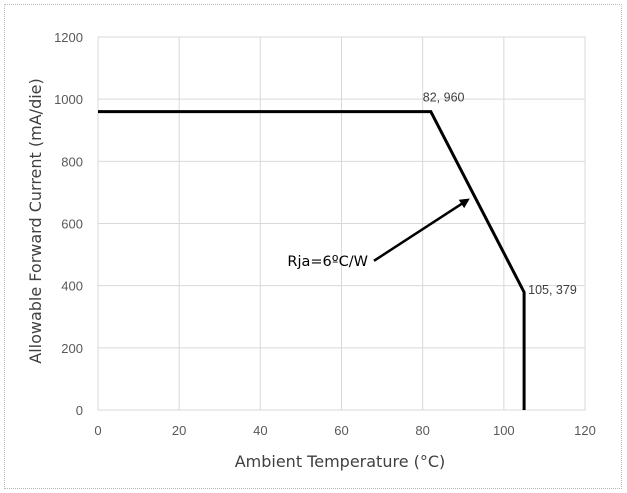 This screenshot has height=493, width=627. Describe the element at coordinates (72, 224) in the screenshot. I see `y-tick-label: 600` at that location.